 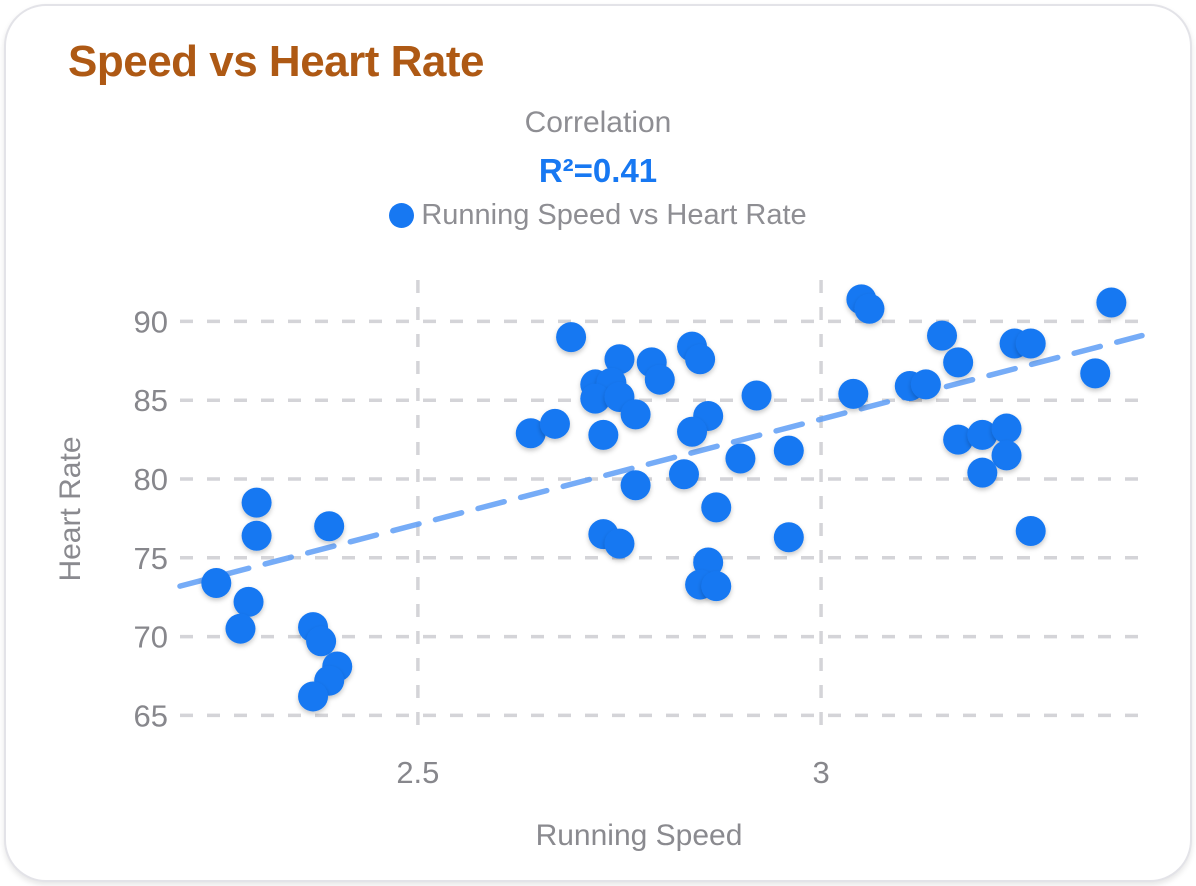 What do you see at coordinates (598, 170) in the screenshot?
I see `r-squared-value: R²=0.41` at bounding box center [598, 170].